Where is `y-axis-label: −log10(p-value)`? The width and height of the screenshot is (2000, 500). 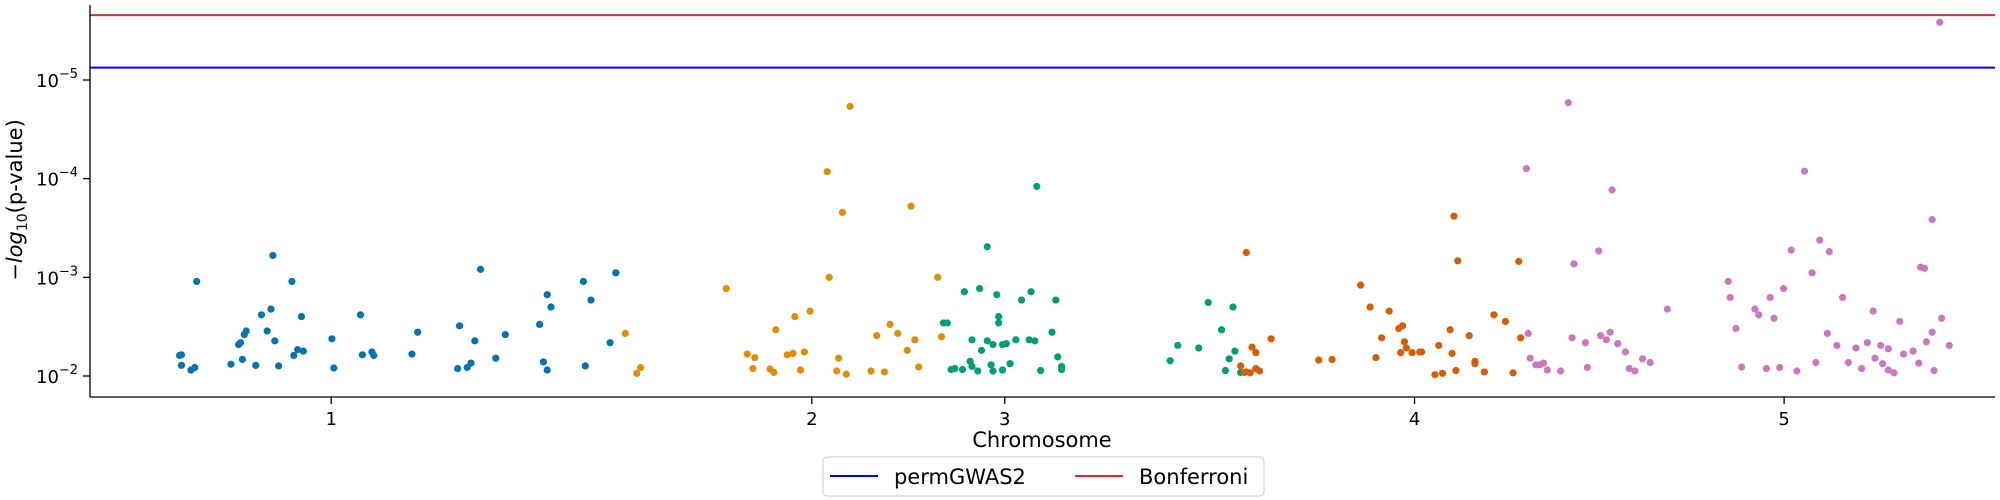
y-axis-label: −log10(p-value) is located at coordinates (17, 200).